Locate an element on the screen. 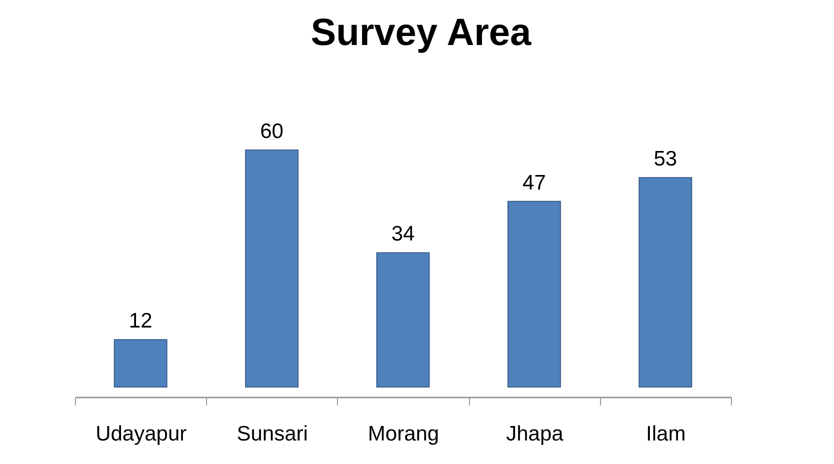  x-tick-label: Sunsari is located at coordinates (272, 434).